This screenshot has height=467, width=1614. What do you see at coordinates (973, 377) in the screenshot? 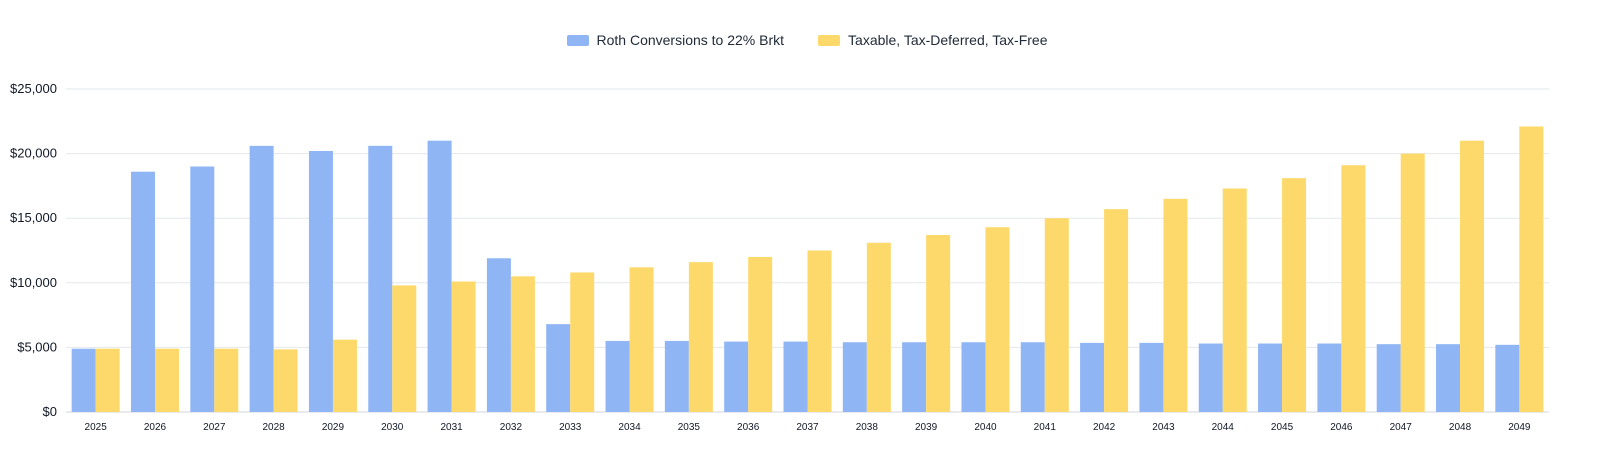
I see `bar-roth-2040` at bounding box center [973, 377].